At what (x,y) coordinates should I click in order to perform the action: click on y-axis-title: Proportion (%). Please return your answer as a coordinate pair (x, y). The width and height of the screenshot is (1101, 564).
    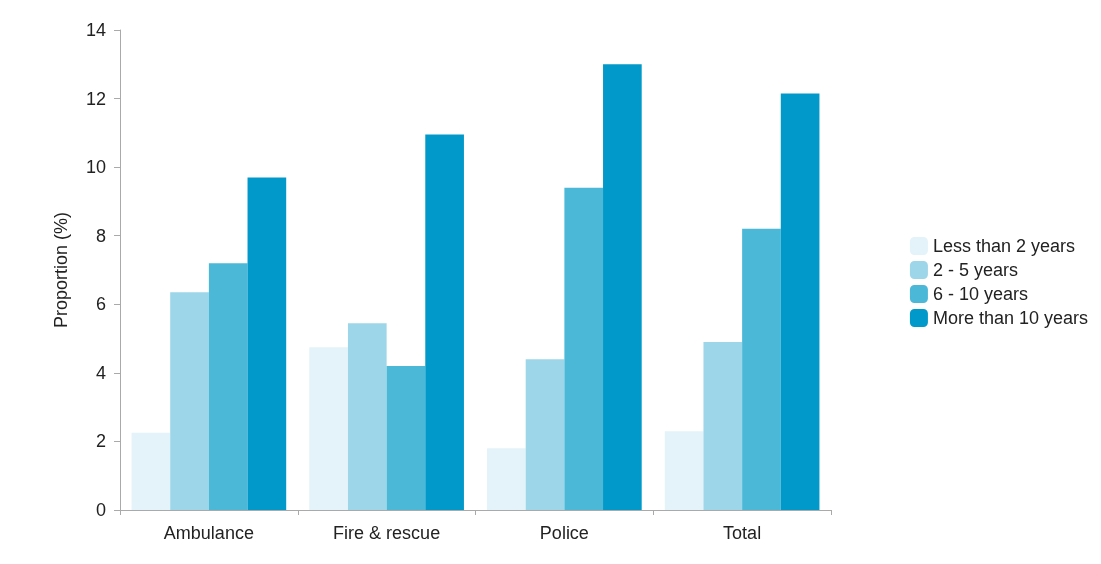
    Looking at the image, I should click on (61, 270).